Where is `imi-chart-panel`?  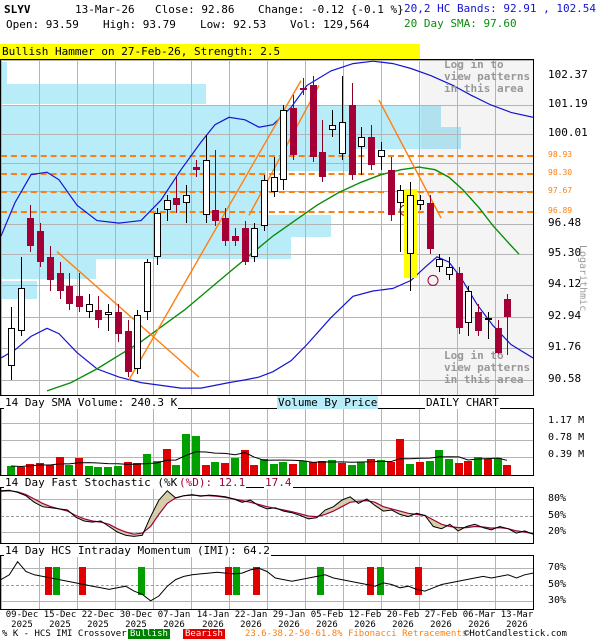 imi-chart-panel is located at coordinates (267, 582).